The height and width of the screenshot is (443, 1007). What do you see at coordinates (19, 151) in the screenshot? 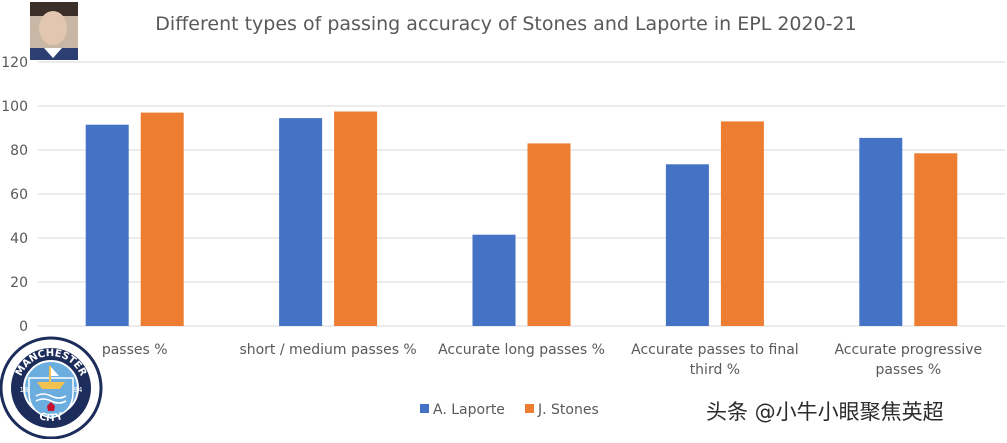
I see `y-tick-label: 80` at bounding box center [19, 151].